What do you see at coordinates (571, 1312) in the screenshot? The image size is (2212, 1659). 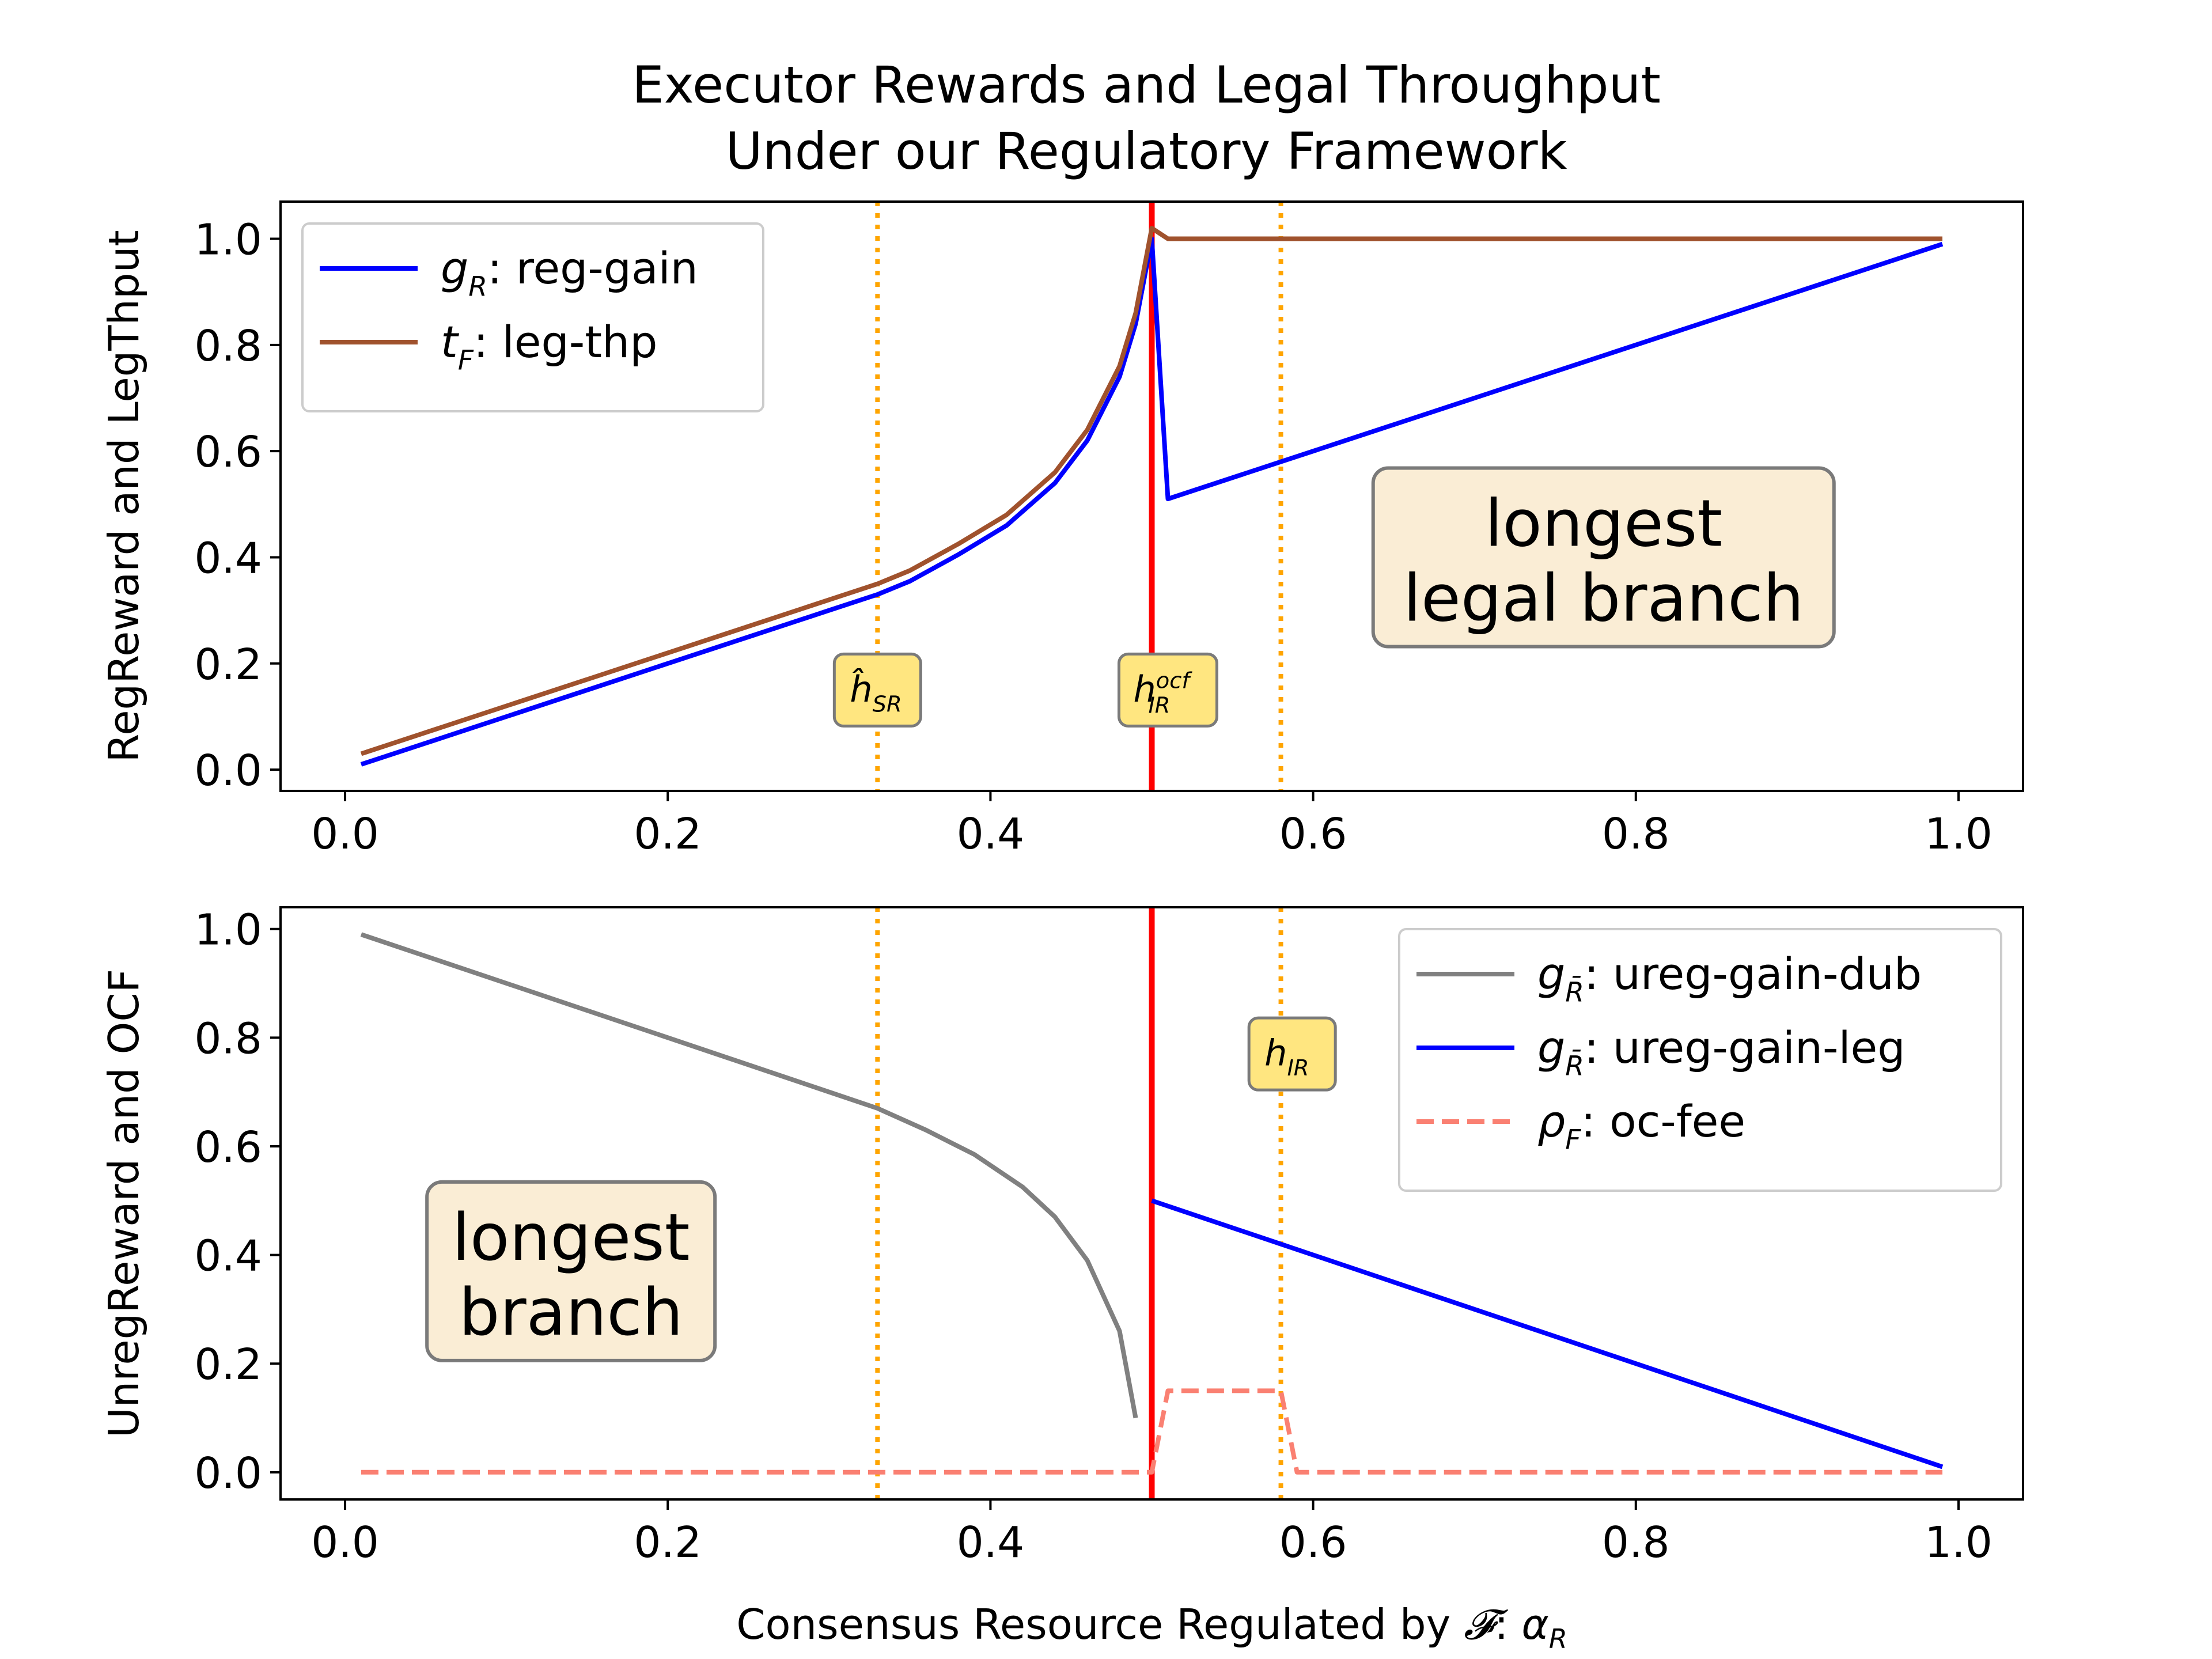 I see `region-label-line2: branch` at bounding box center [571, 1312].